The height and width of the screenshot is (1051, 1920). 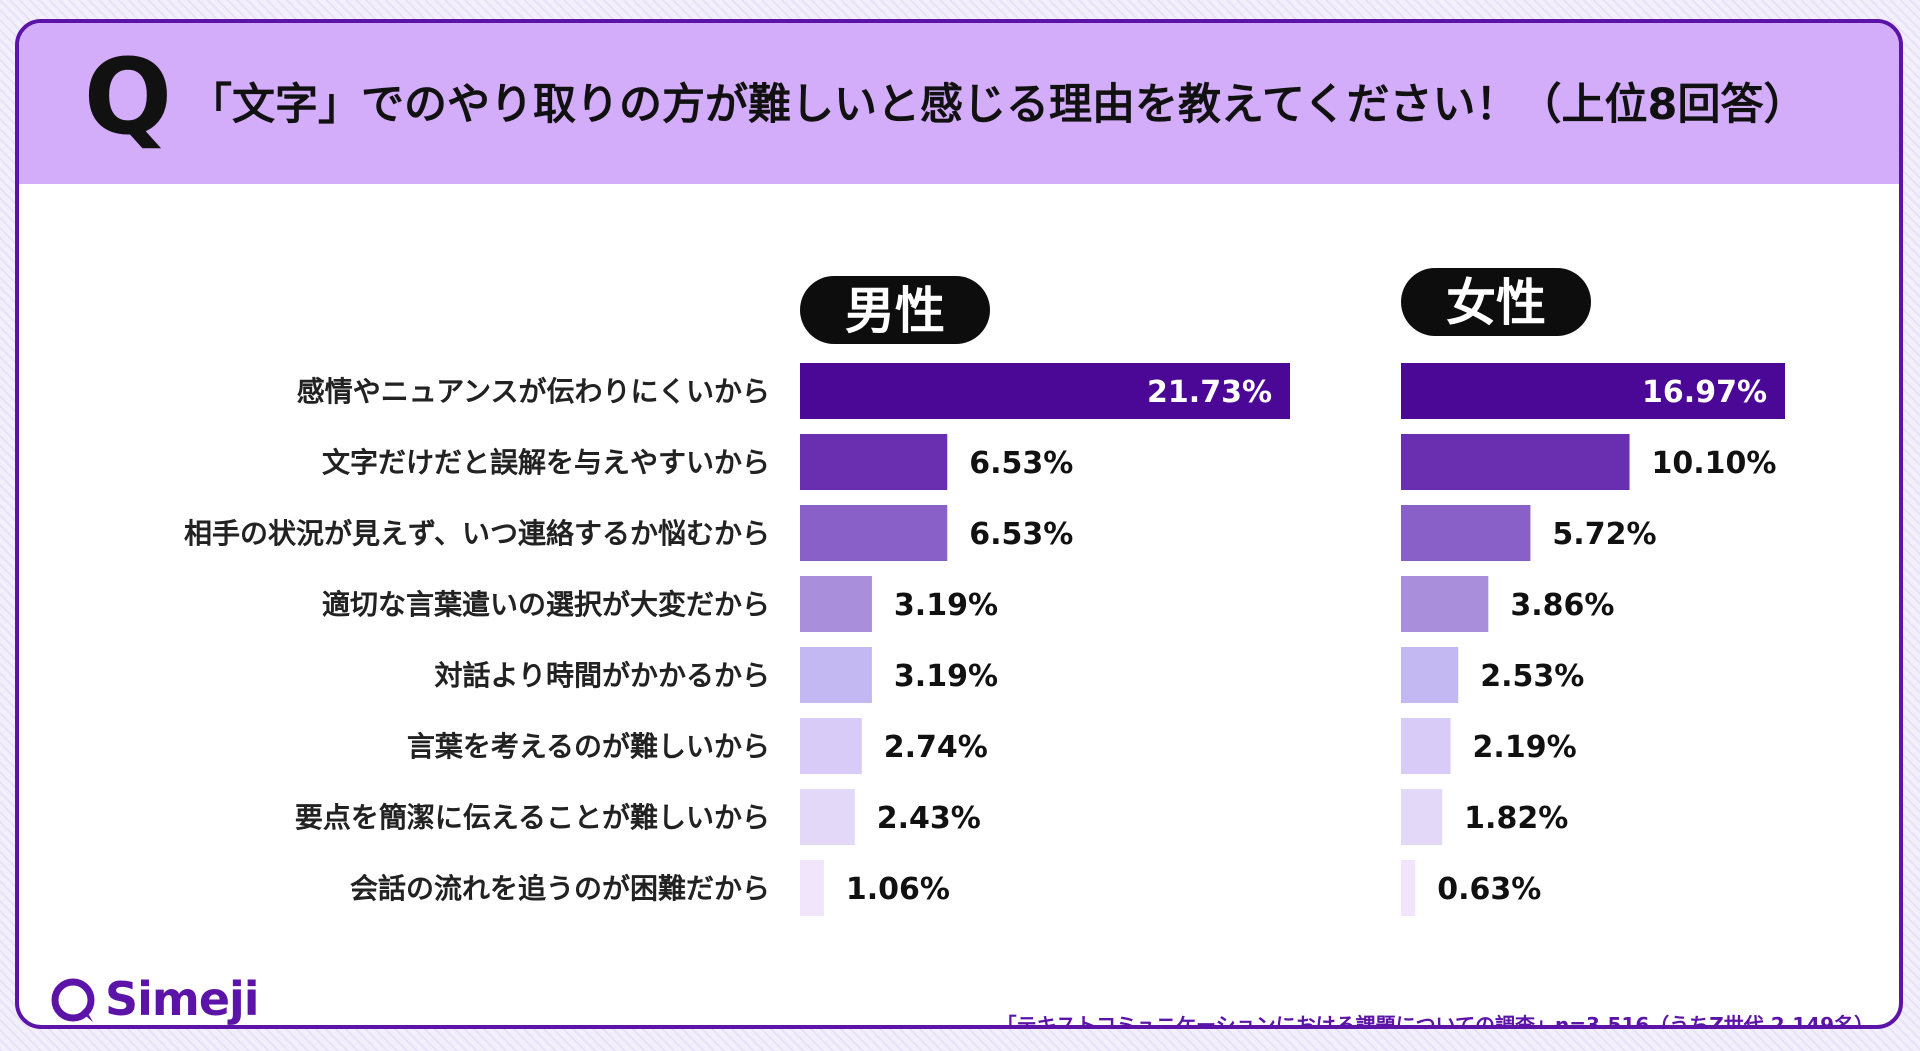 What do you see at coordinates (998, 105) in the screenshot?
I see `question-title: 「文字」でのやり取りの方が難しいと感じる理由を教えてください！（上位8回答）` at bounding box center [998, 105].